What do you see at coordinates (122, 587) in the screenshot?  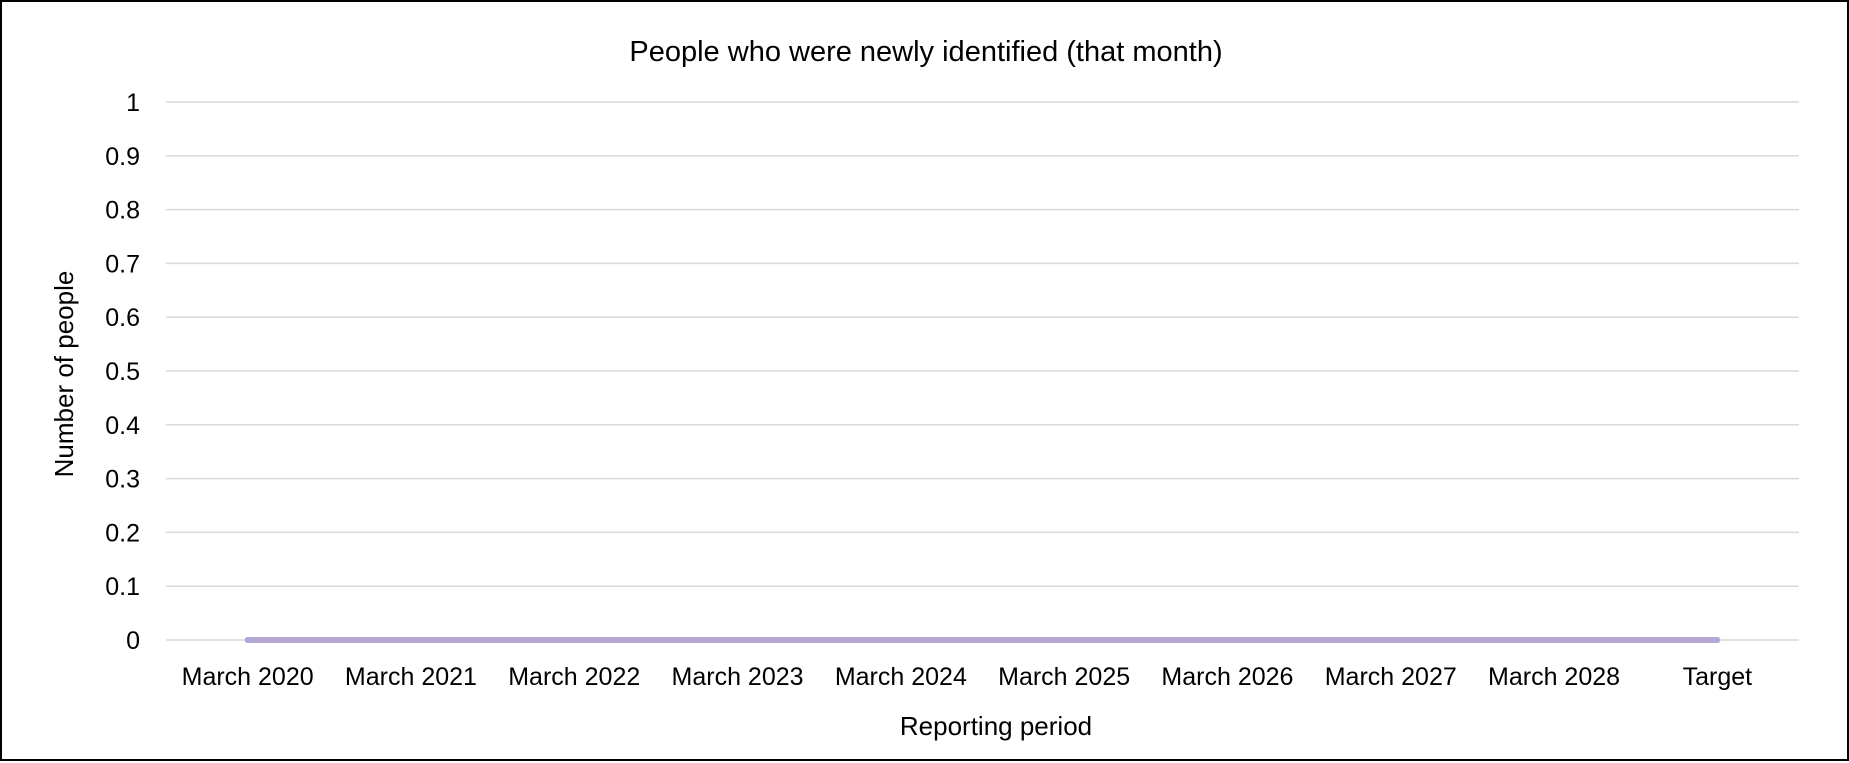 I see `y-tick-label: 0.1` at bounding box center [122, 587].